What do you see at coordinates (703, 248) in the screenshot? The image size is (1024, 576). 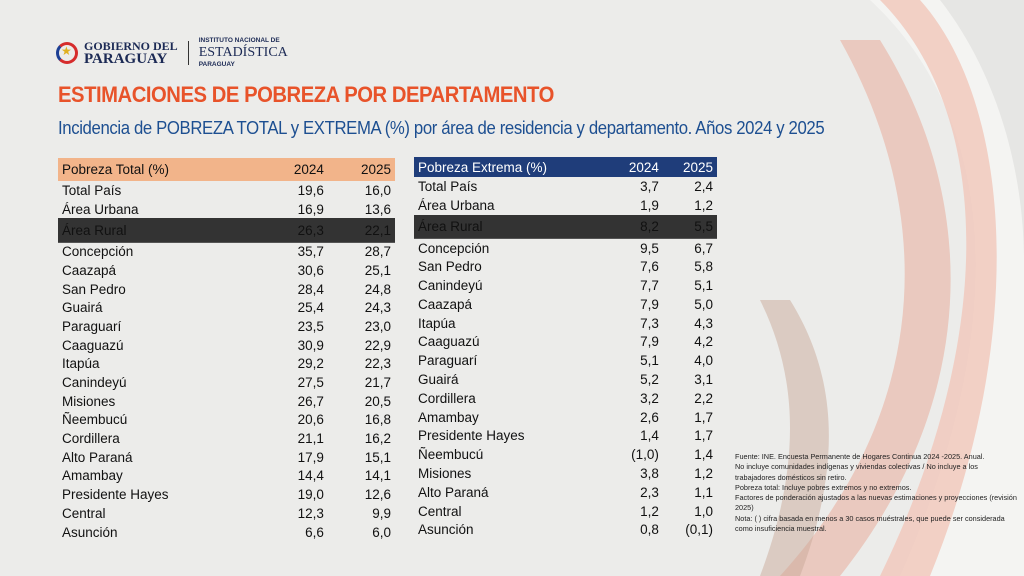 I see `cell-value: 6,7` at bounding box center [703, 248].